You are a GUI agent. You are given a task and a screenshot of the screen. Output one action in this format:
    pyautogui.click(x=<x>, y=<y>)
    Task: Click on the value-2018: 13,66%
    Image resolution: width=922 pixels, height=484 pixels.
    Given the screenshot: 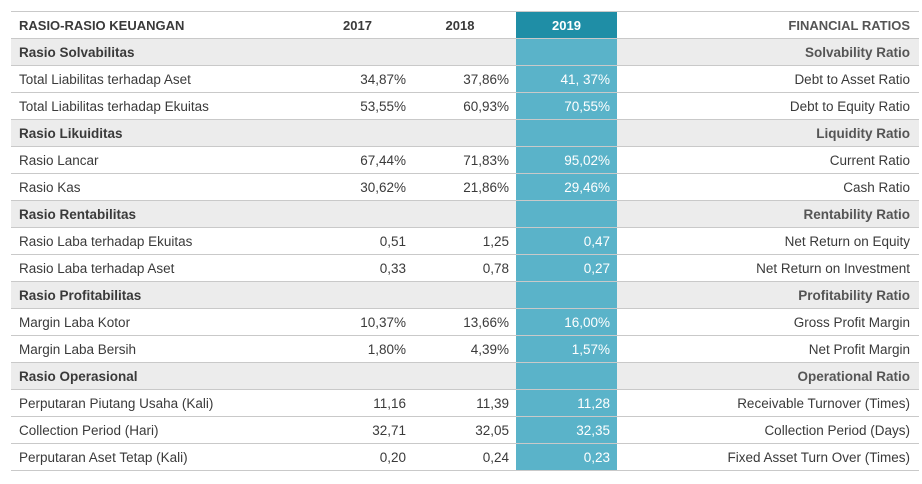 What is the action you would take?
    pyautogui.click(x=486, y=322)
    